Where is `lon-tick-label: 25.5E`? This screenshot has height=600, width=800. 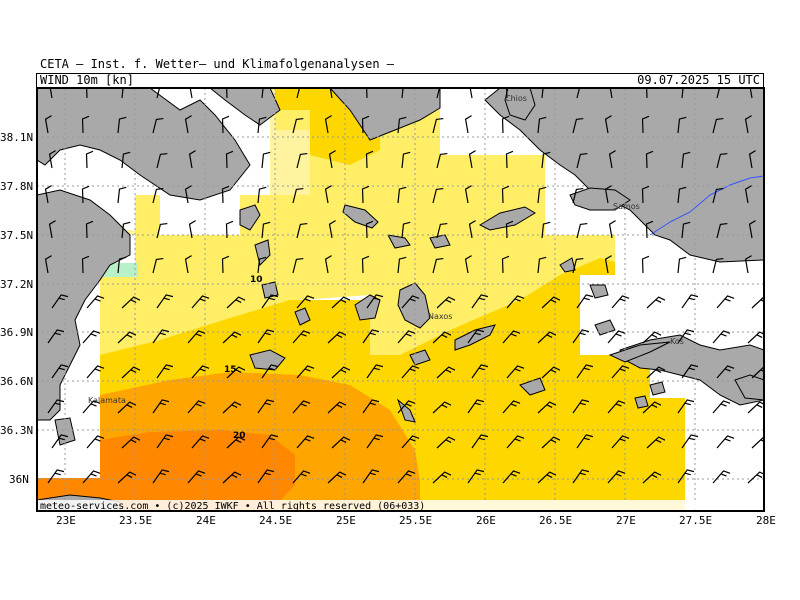 lon-tick-label: 25.5E is located at coordinates (415, 520).